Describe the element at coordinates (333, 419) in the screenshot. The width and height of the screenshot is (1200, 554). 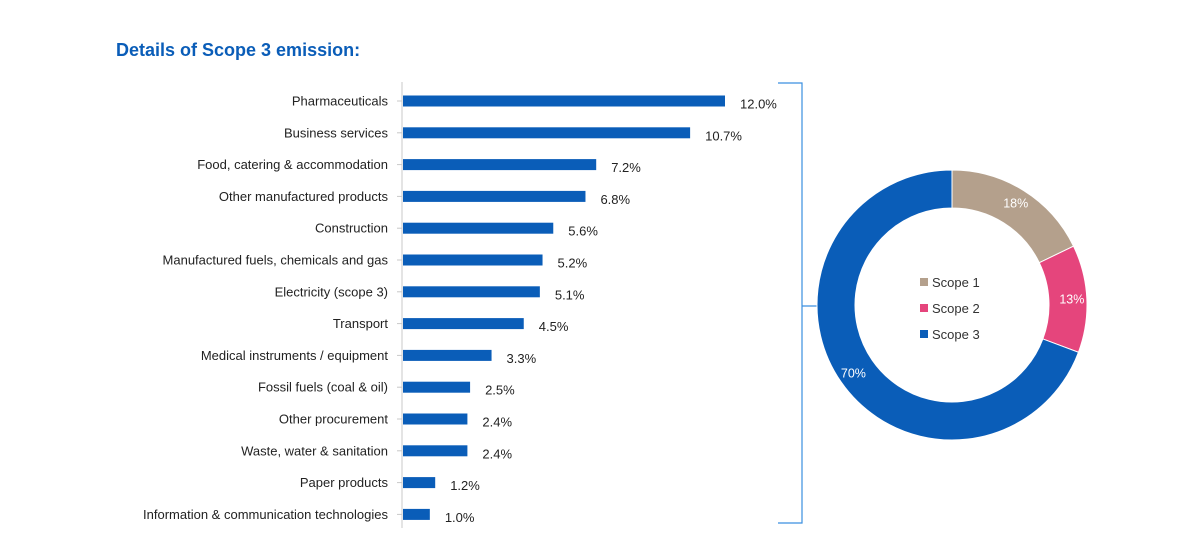
I see `category-label: Other procurement` at that location.